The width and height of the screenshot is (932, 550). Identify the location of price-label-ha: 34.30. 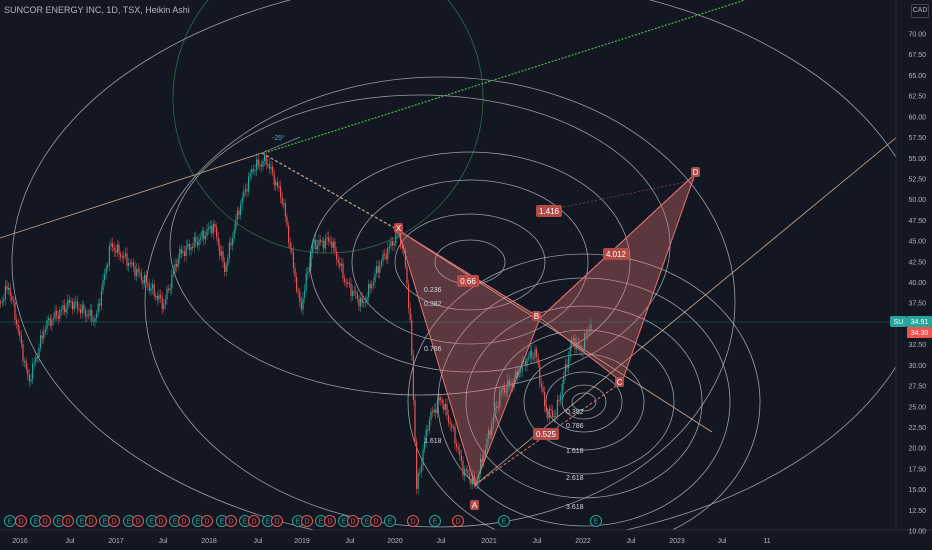
(920, 333).